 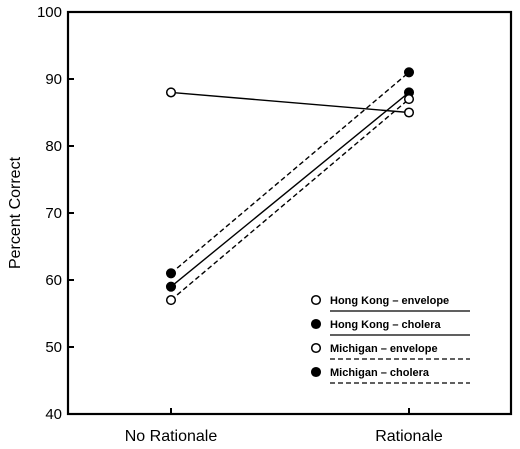 I want to click on y-tick-label: 70, so click(x=53, y=213).